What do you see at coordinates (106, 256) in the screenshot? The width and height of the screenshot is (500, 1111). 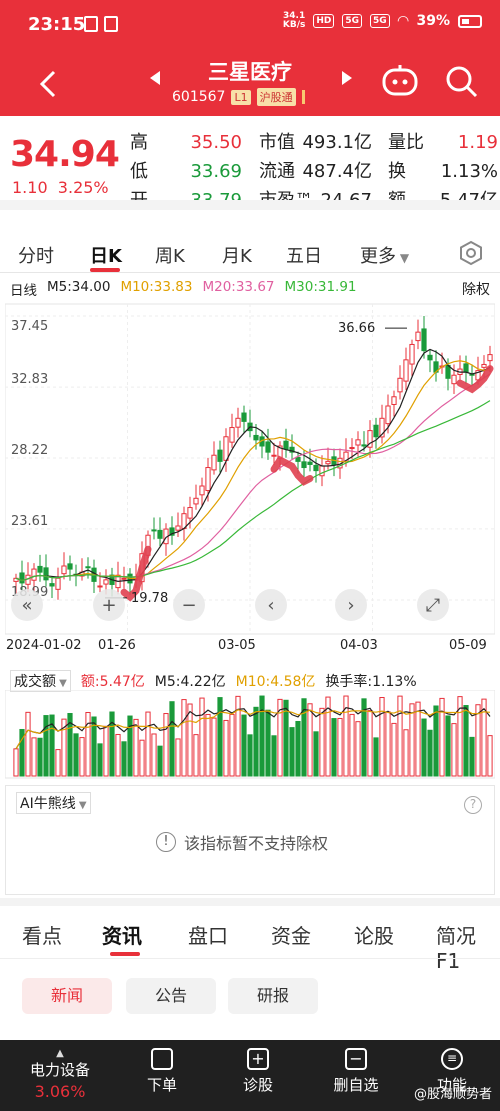 I see `tab-daily-k: 日K` at bounding box center [106, 256].